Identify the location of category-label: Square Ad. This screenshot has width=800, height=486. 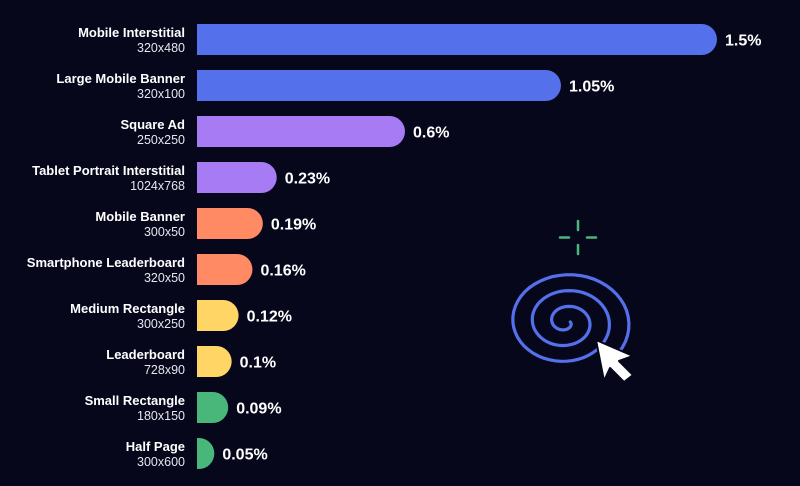
(152, 124).